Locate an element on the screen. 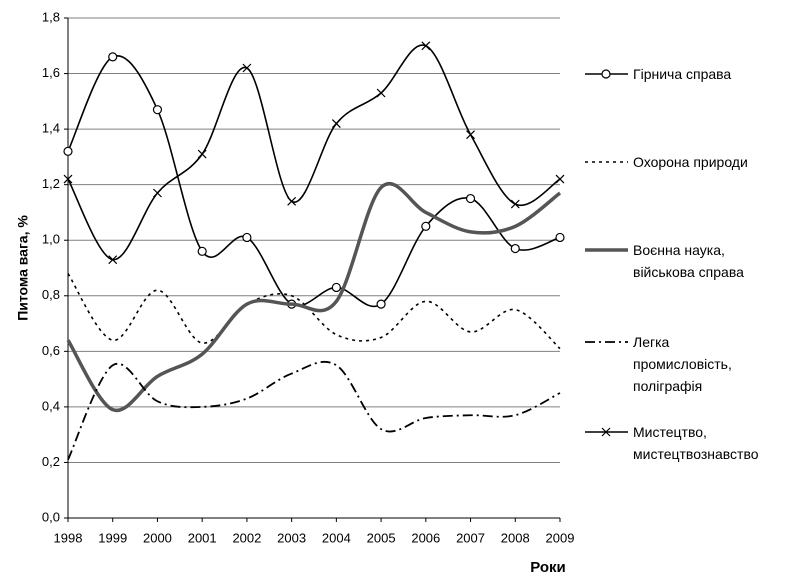  x-tick-label: 2006 is located at coordinates (425, 537).